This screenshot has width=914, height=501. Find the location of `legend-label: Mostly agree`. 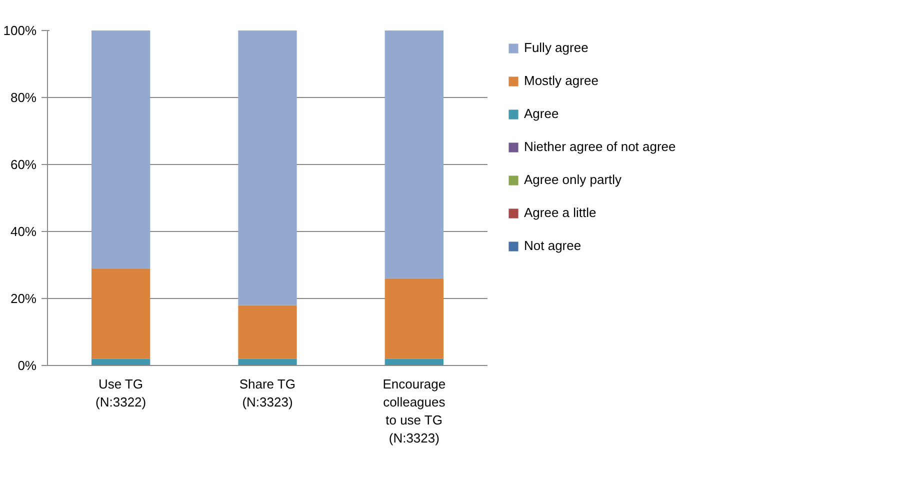

legend-label: Mostly agree is located at coordinates (561, 80).